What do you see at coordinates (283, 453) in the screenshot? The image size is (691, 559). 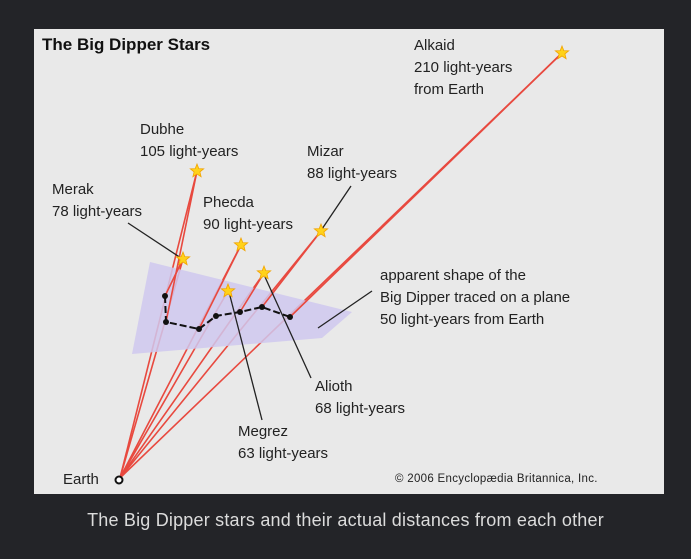 I see `star-distance: 63 light-years` at bounding box center [283, 453].